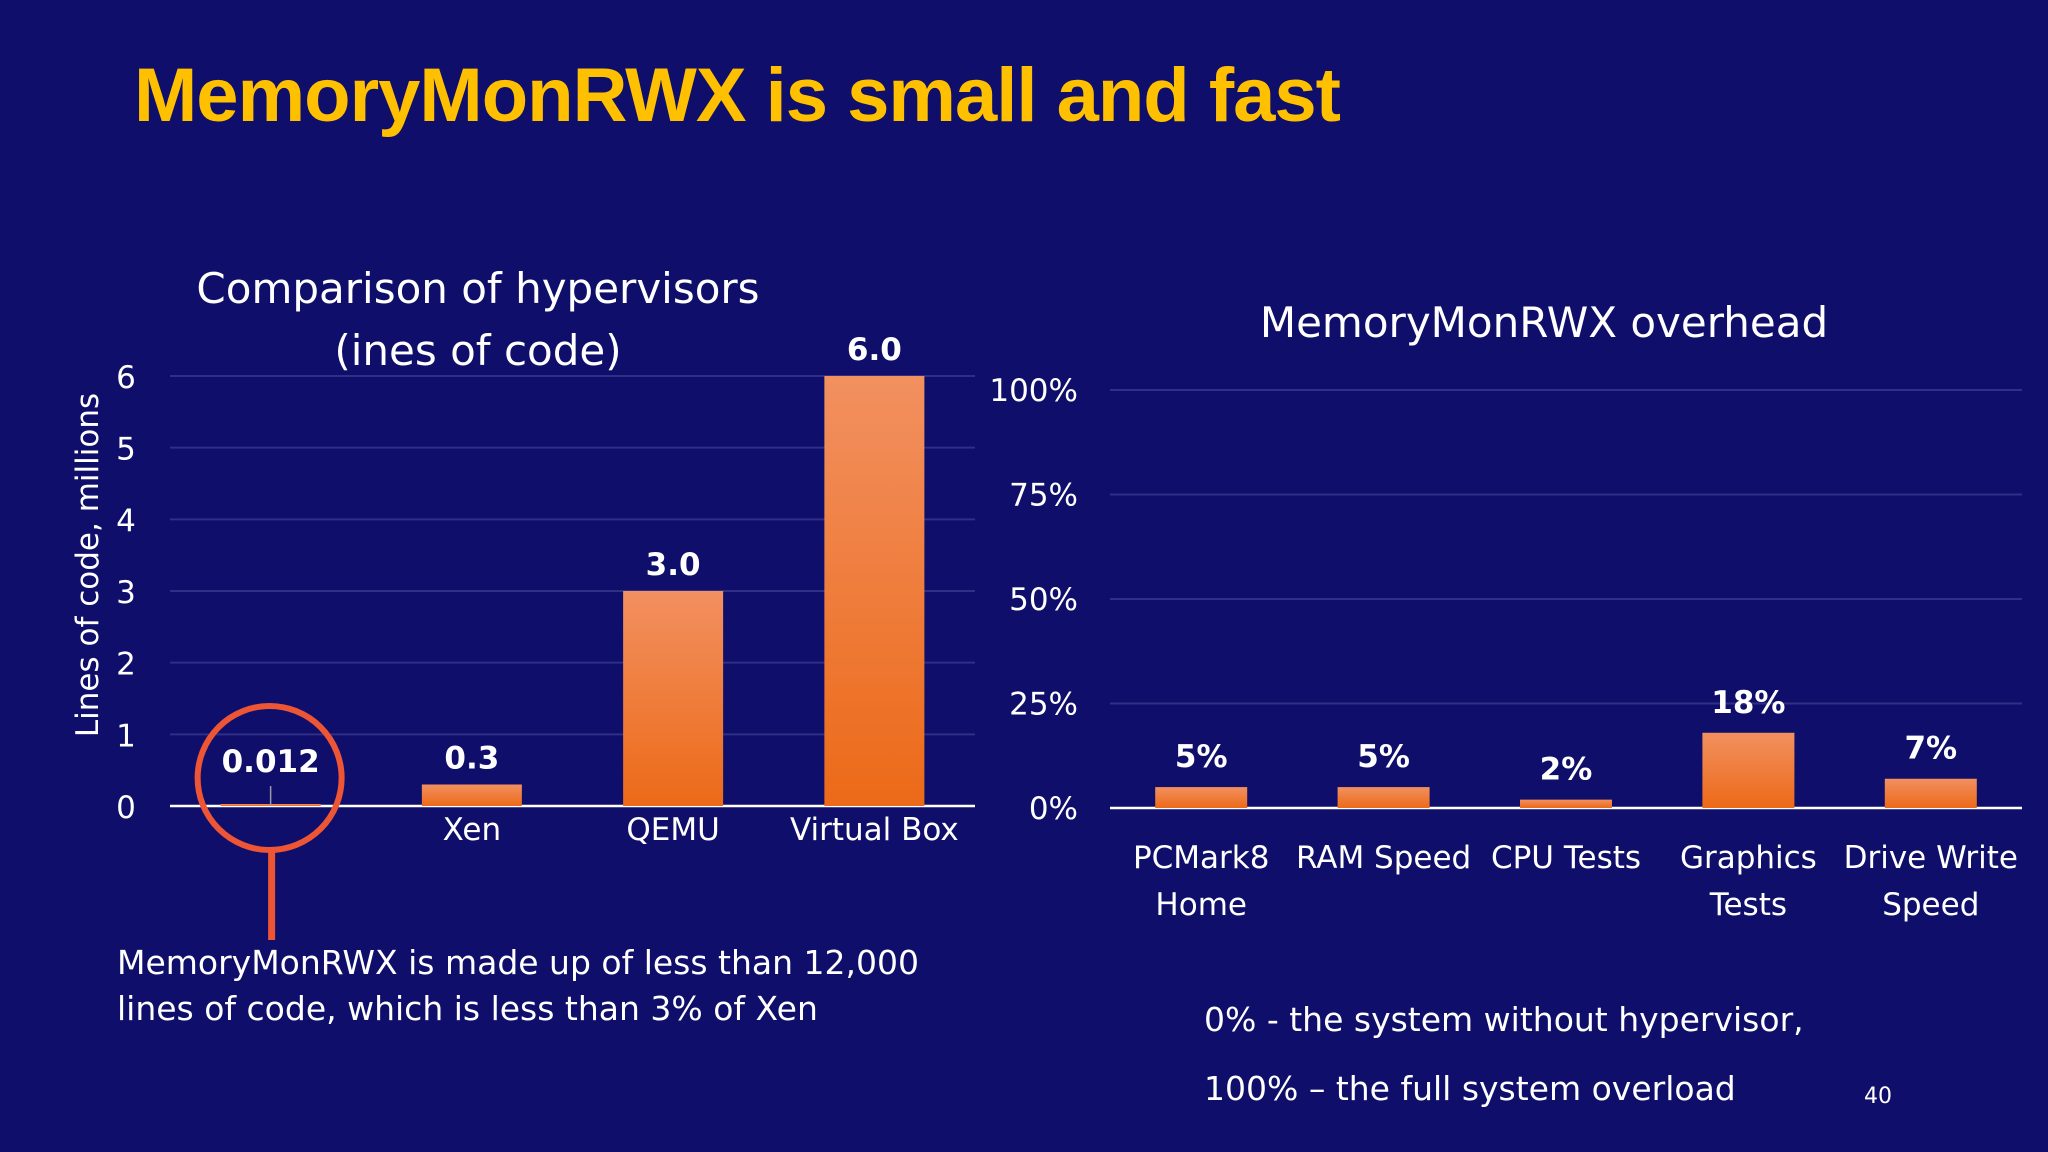 The width and height of the screenshot is (2048, 1152). I want to click on left-category-label: Xen, so click(472, 830).